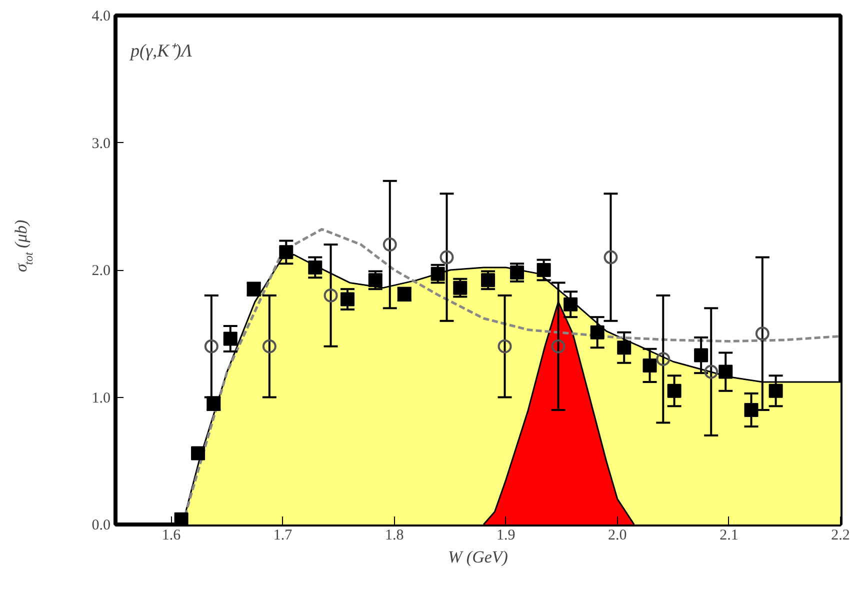 The image size is (850, 594). Describe the element at coordinates (101, 526) in the screenshot. I see `y-tick-label: 0.0` at that location.